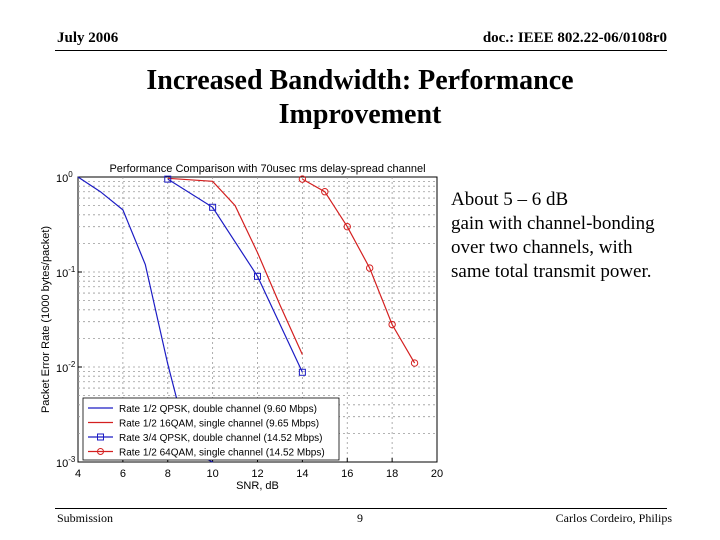 The height and width of the screenshot is (540, 720). I want to click on body-line: same total transmit power., so click(551, 271).